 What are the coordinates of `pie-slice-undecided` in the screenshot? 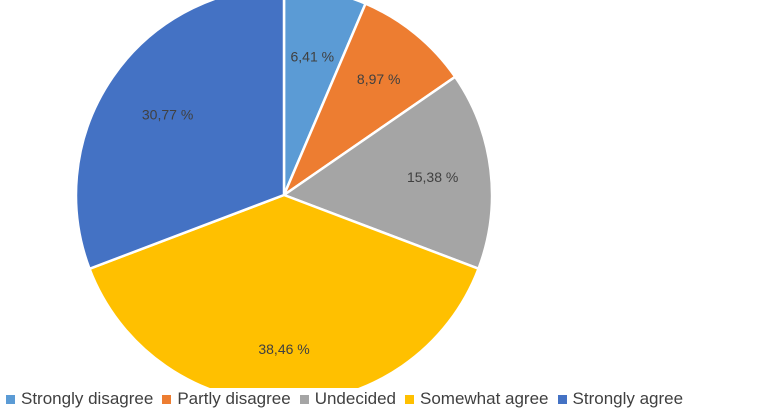 It's located at (387, 173).